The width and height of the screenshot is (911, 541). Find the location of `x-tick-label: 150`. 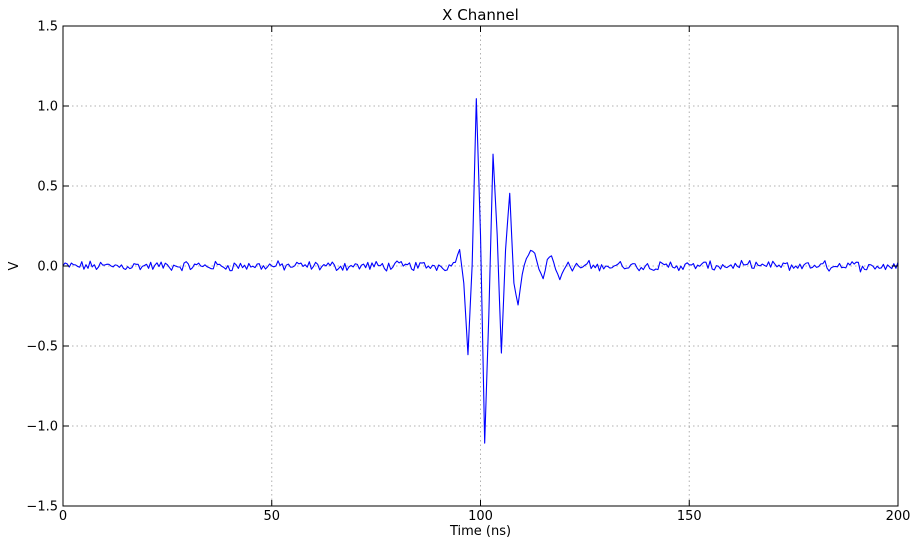

x-tick-label: 150 is located at coordinates (689, 516).